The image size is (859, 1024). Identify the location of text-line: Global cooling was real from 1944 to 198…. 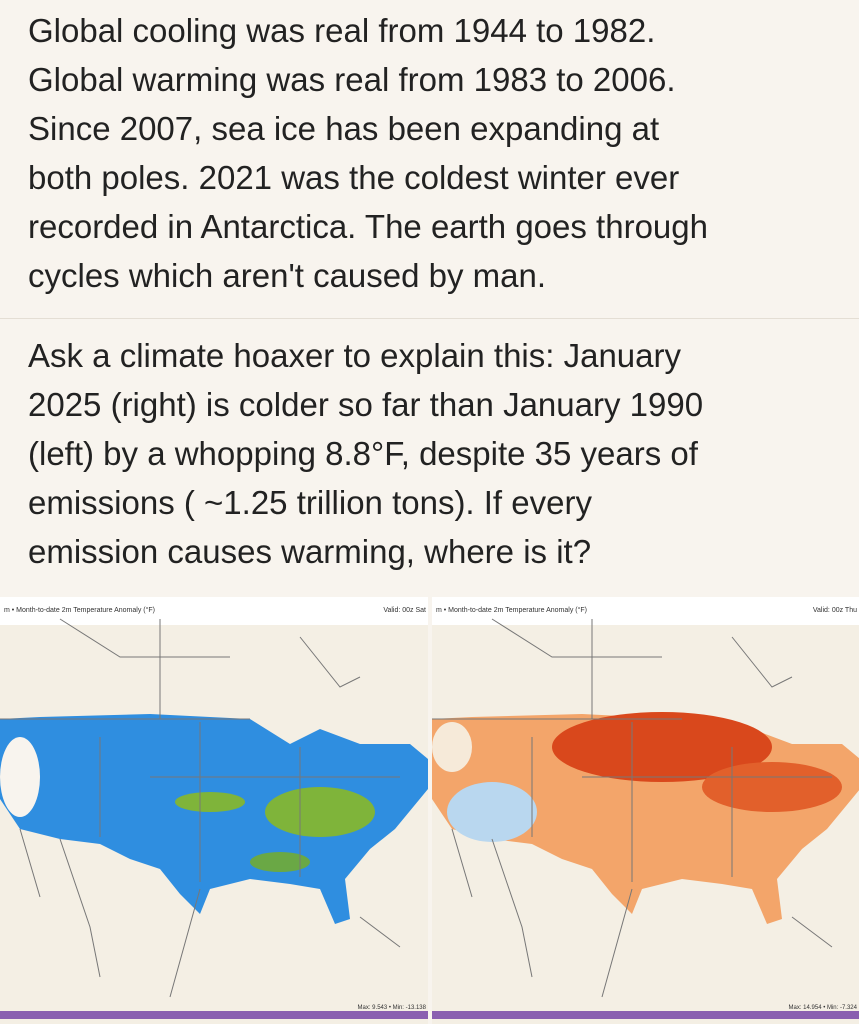
(342, 30).